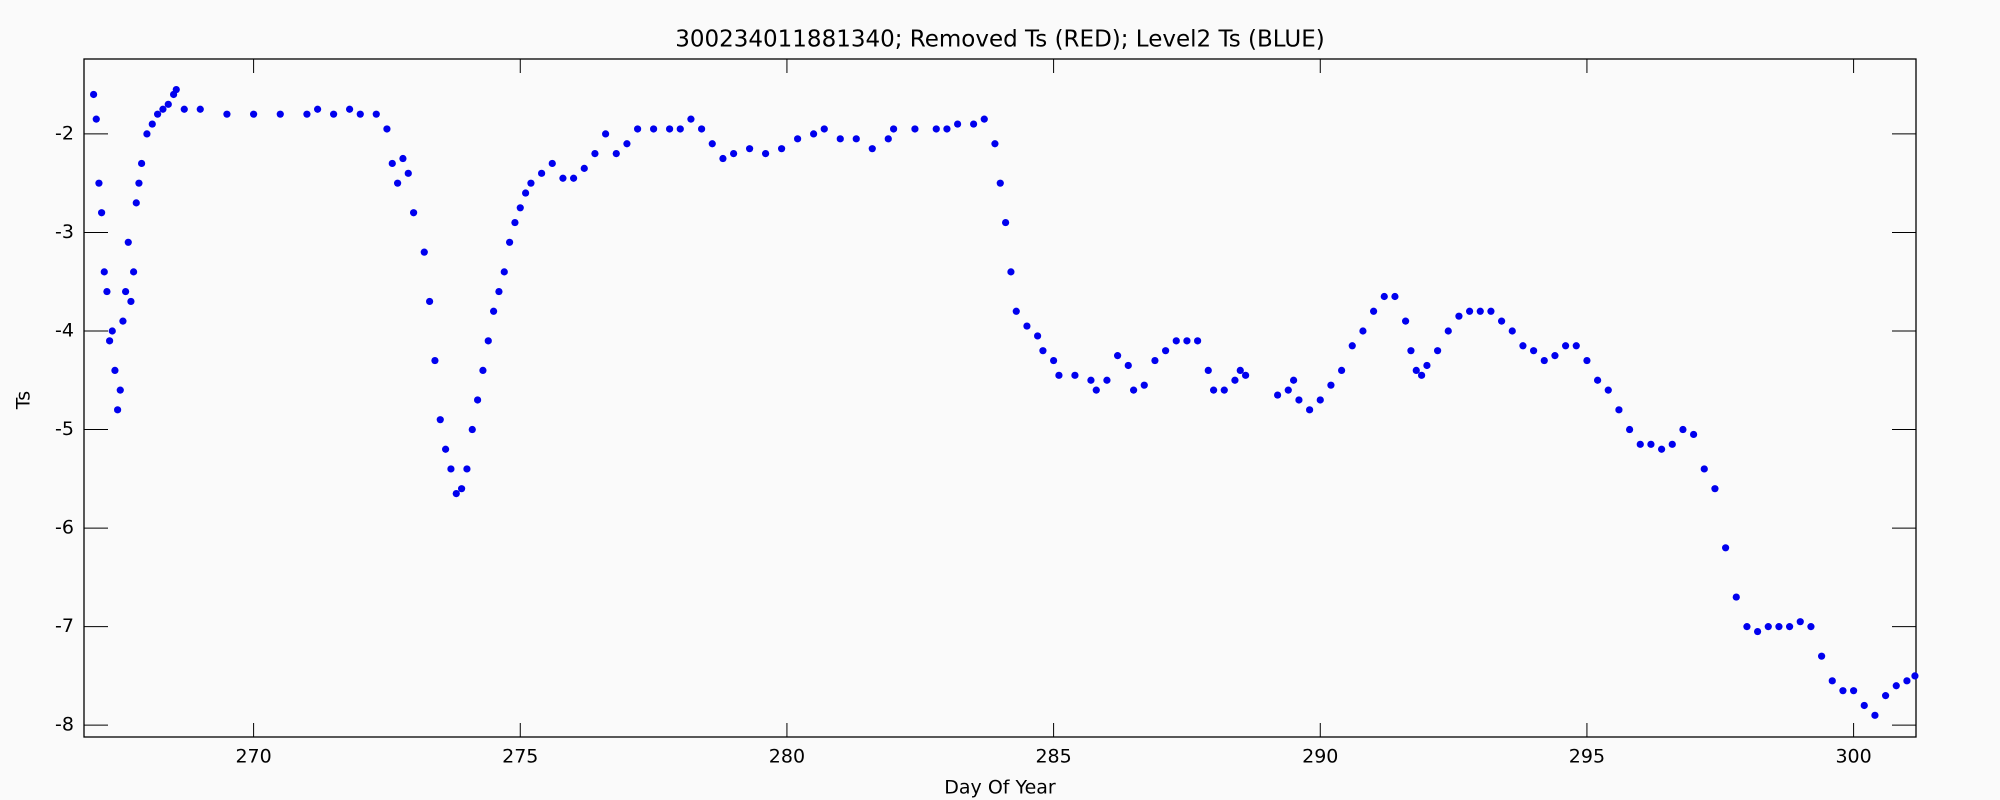 The image size is (2000, 800). What do you see at coordinates (64, 528) in the screenshot?
I see `y-tick-label: -6` at bounding box center [64, 528].